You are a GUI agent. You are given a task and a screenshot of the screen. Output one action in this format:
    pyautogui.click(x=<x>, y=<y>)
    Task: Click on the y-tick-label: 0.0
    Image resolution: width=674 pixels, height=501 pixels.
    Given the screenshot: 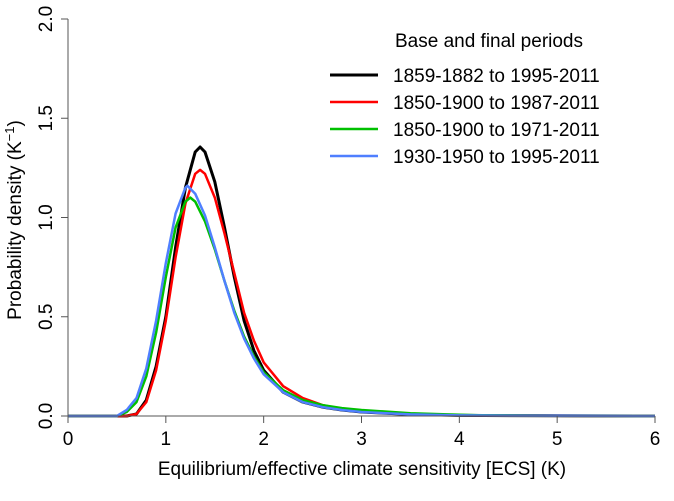 What is the action you would take?
    pyautogui.click(x=46, y=416)
    